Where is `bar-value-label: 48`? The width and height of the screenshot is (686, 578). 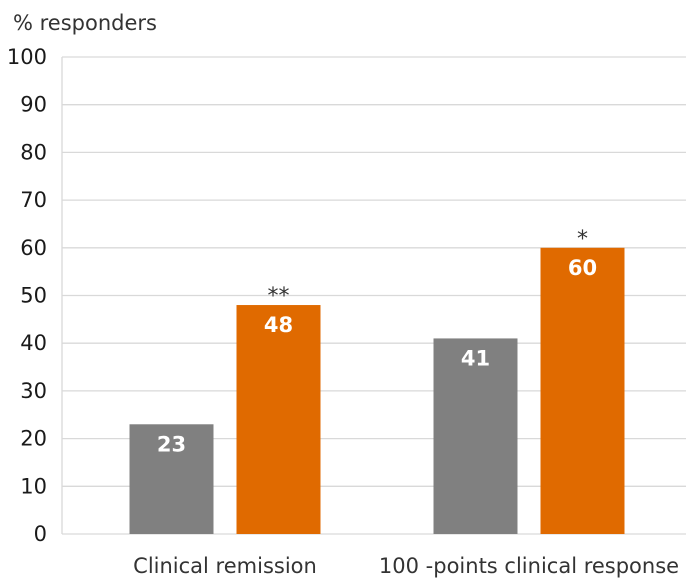
bar-value-label: 48 is located at coordinates (278, 325).